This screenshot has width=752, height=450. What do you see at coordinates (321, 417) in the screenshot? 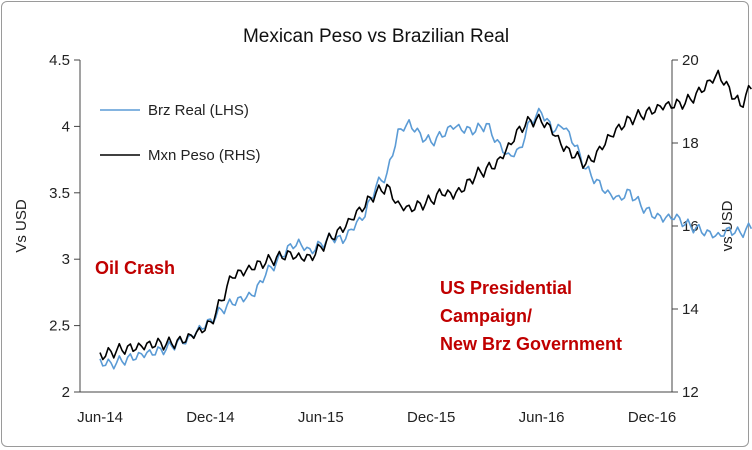
I see `x-tick-label: Jun-15` at bounding box center [321, 417].